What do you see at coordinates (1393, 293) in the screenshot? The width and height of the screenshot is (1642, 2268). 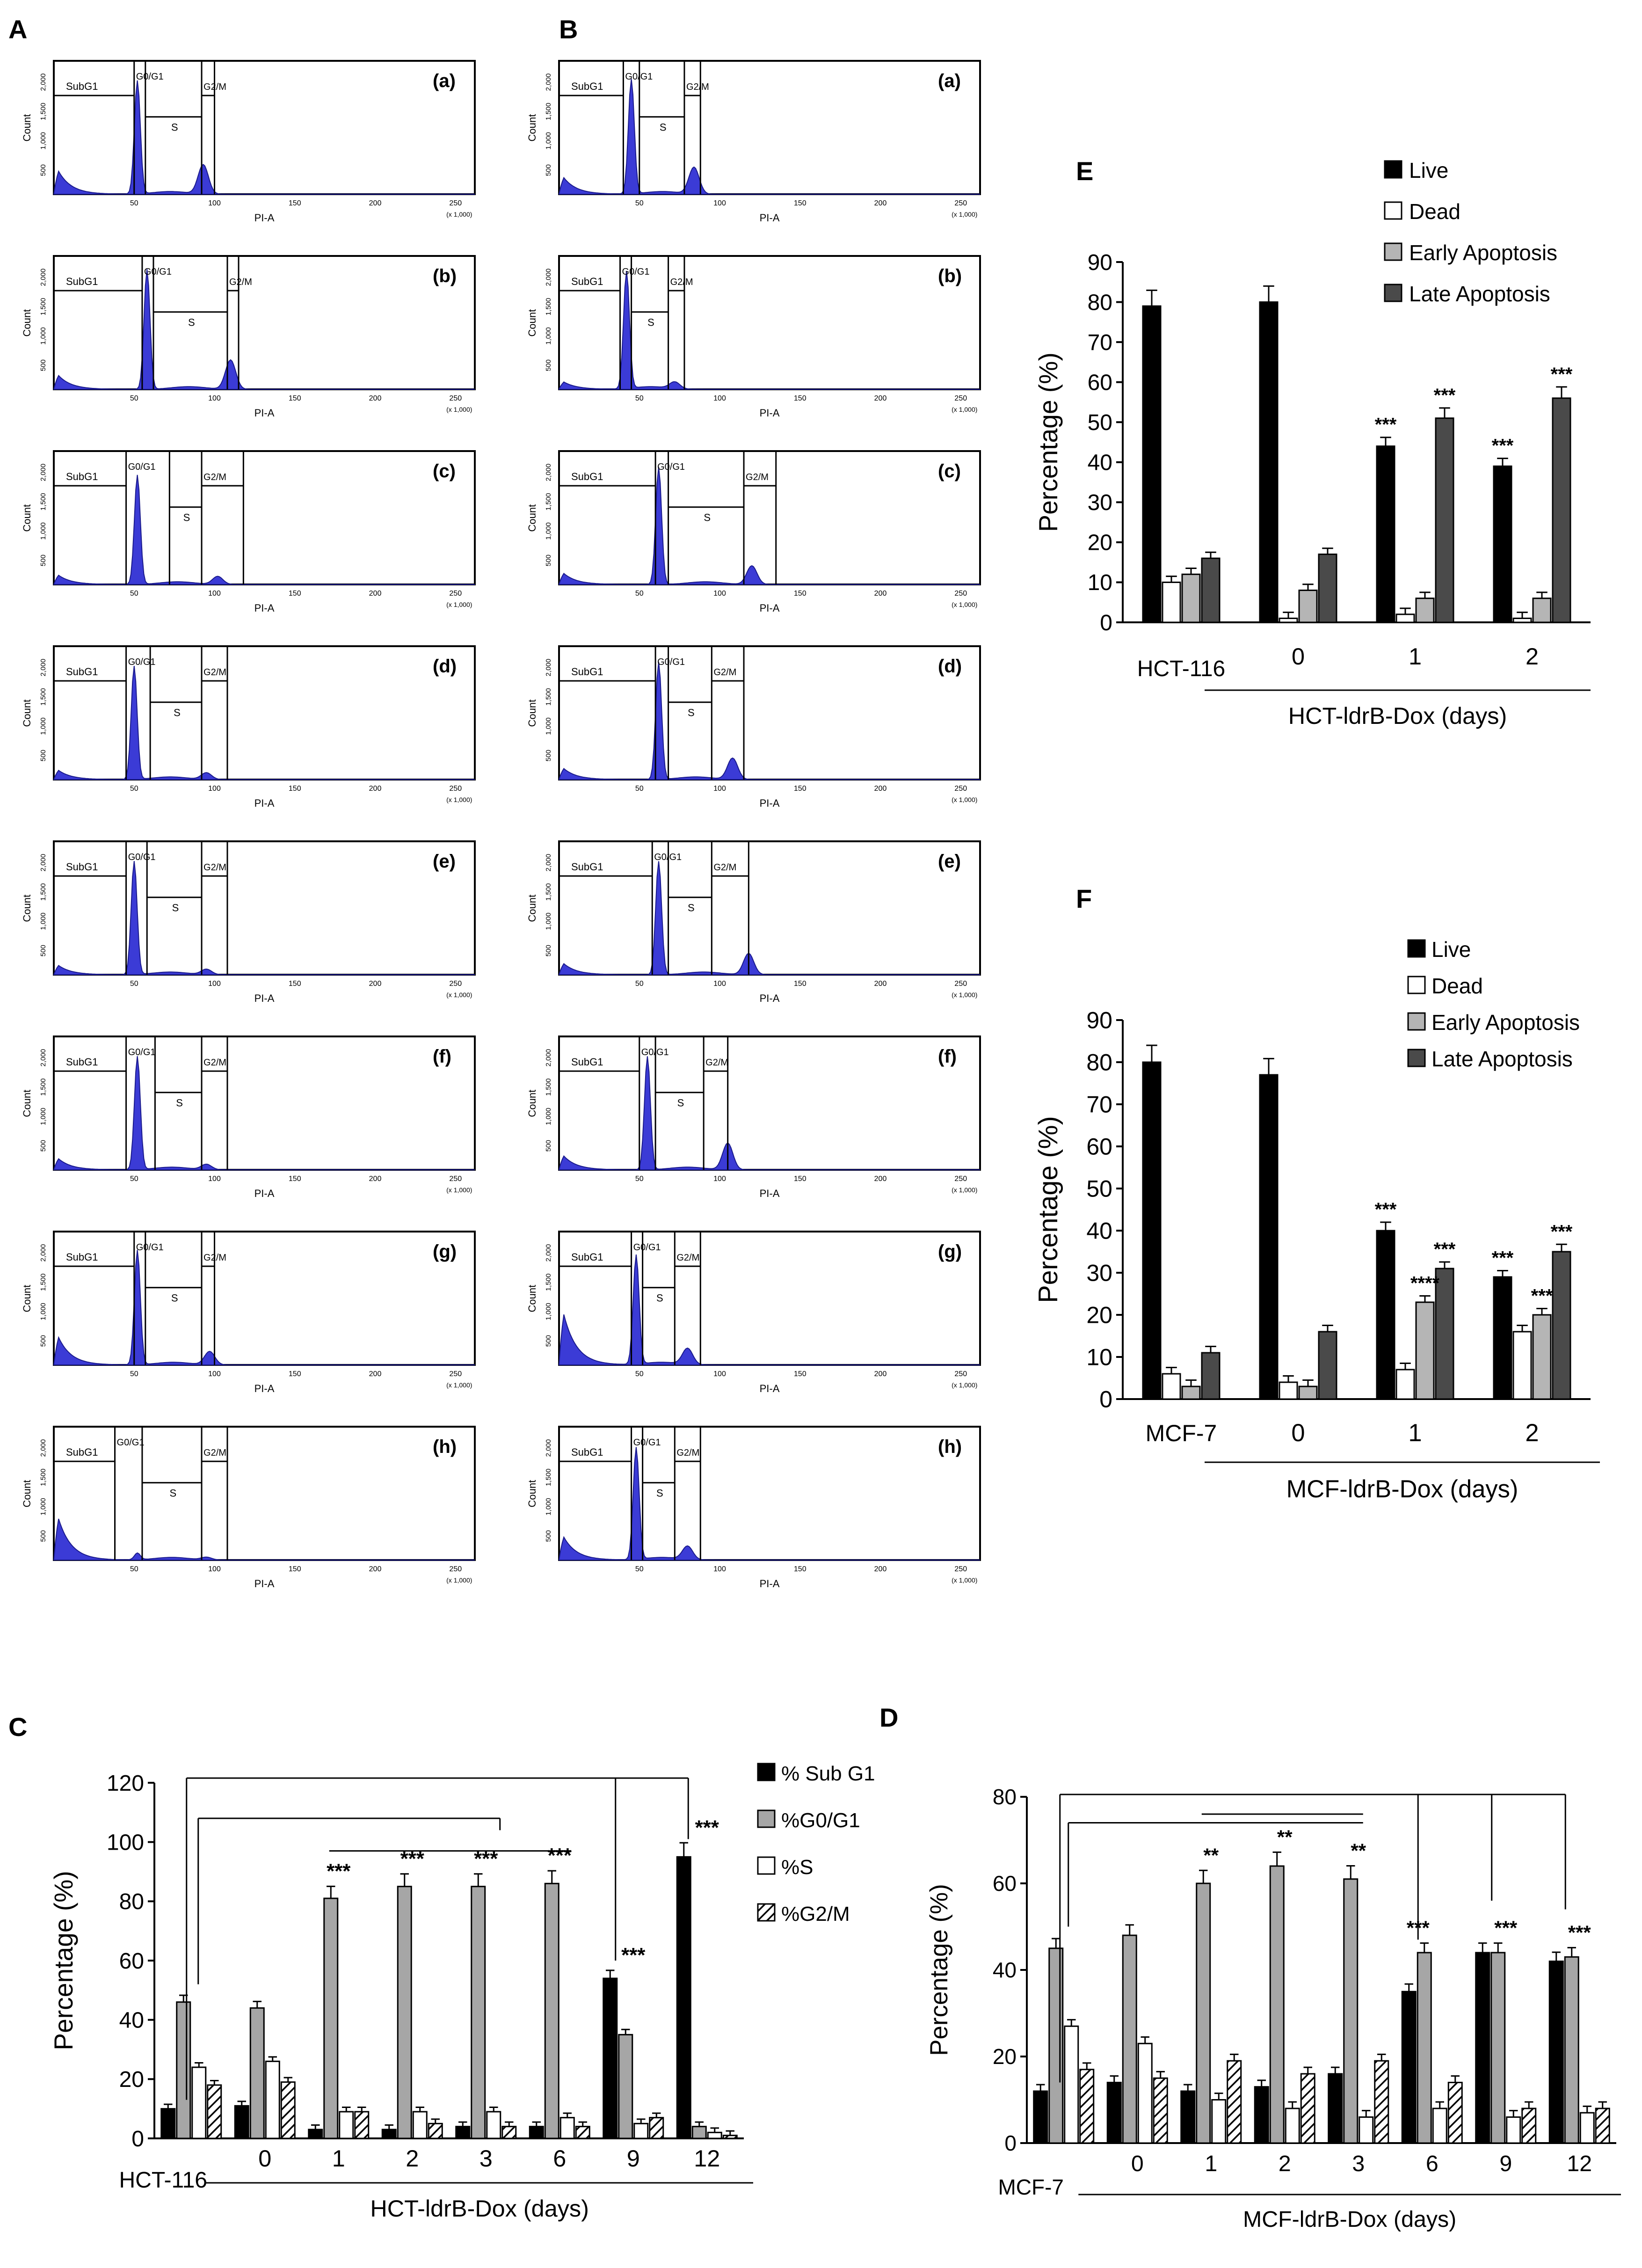 I see `legend-swatch` at bounding box center [1393, 293].